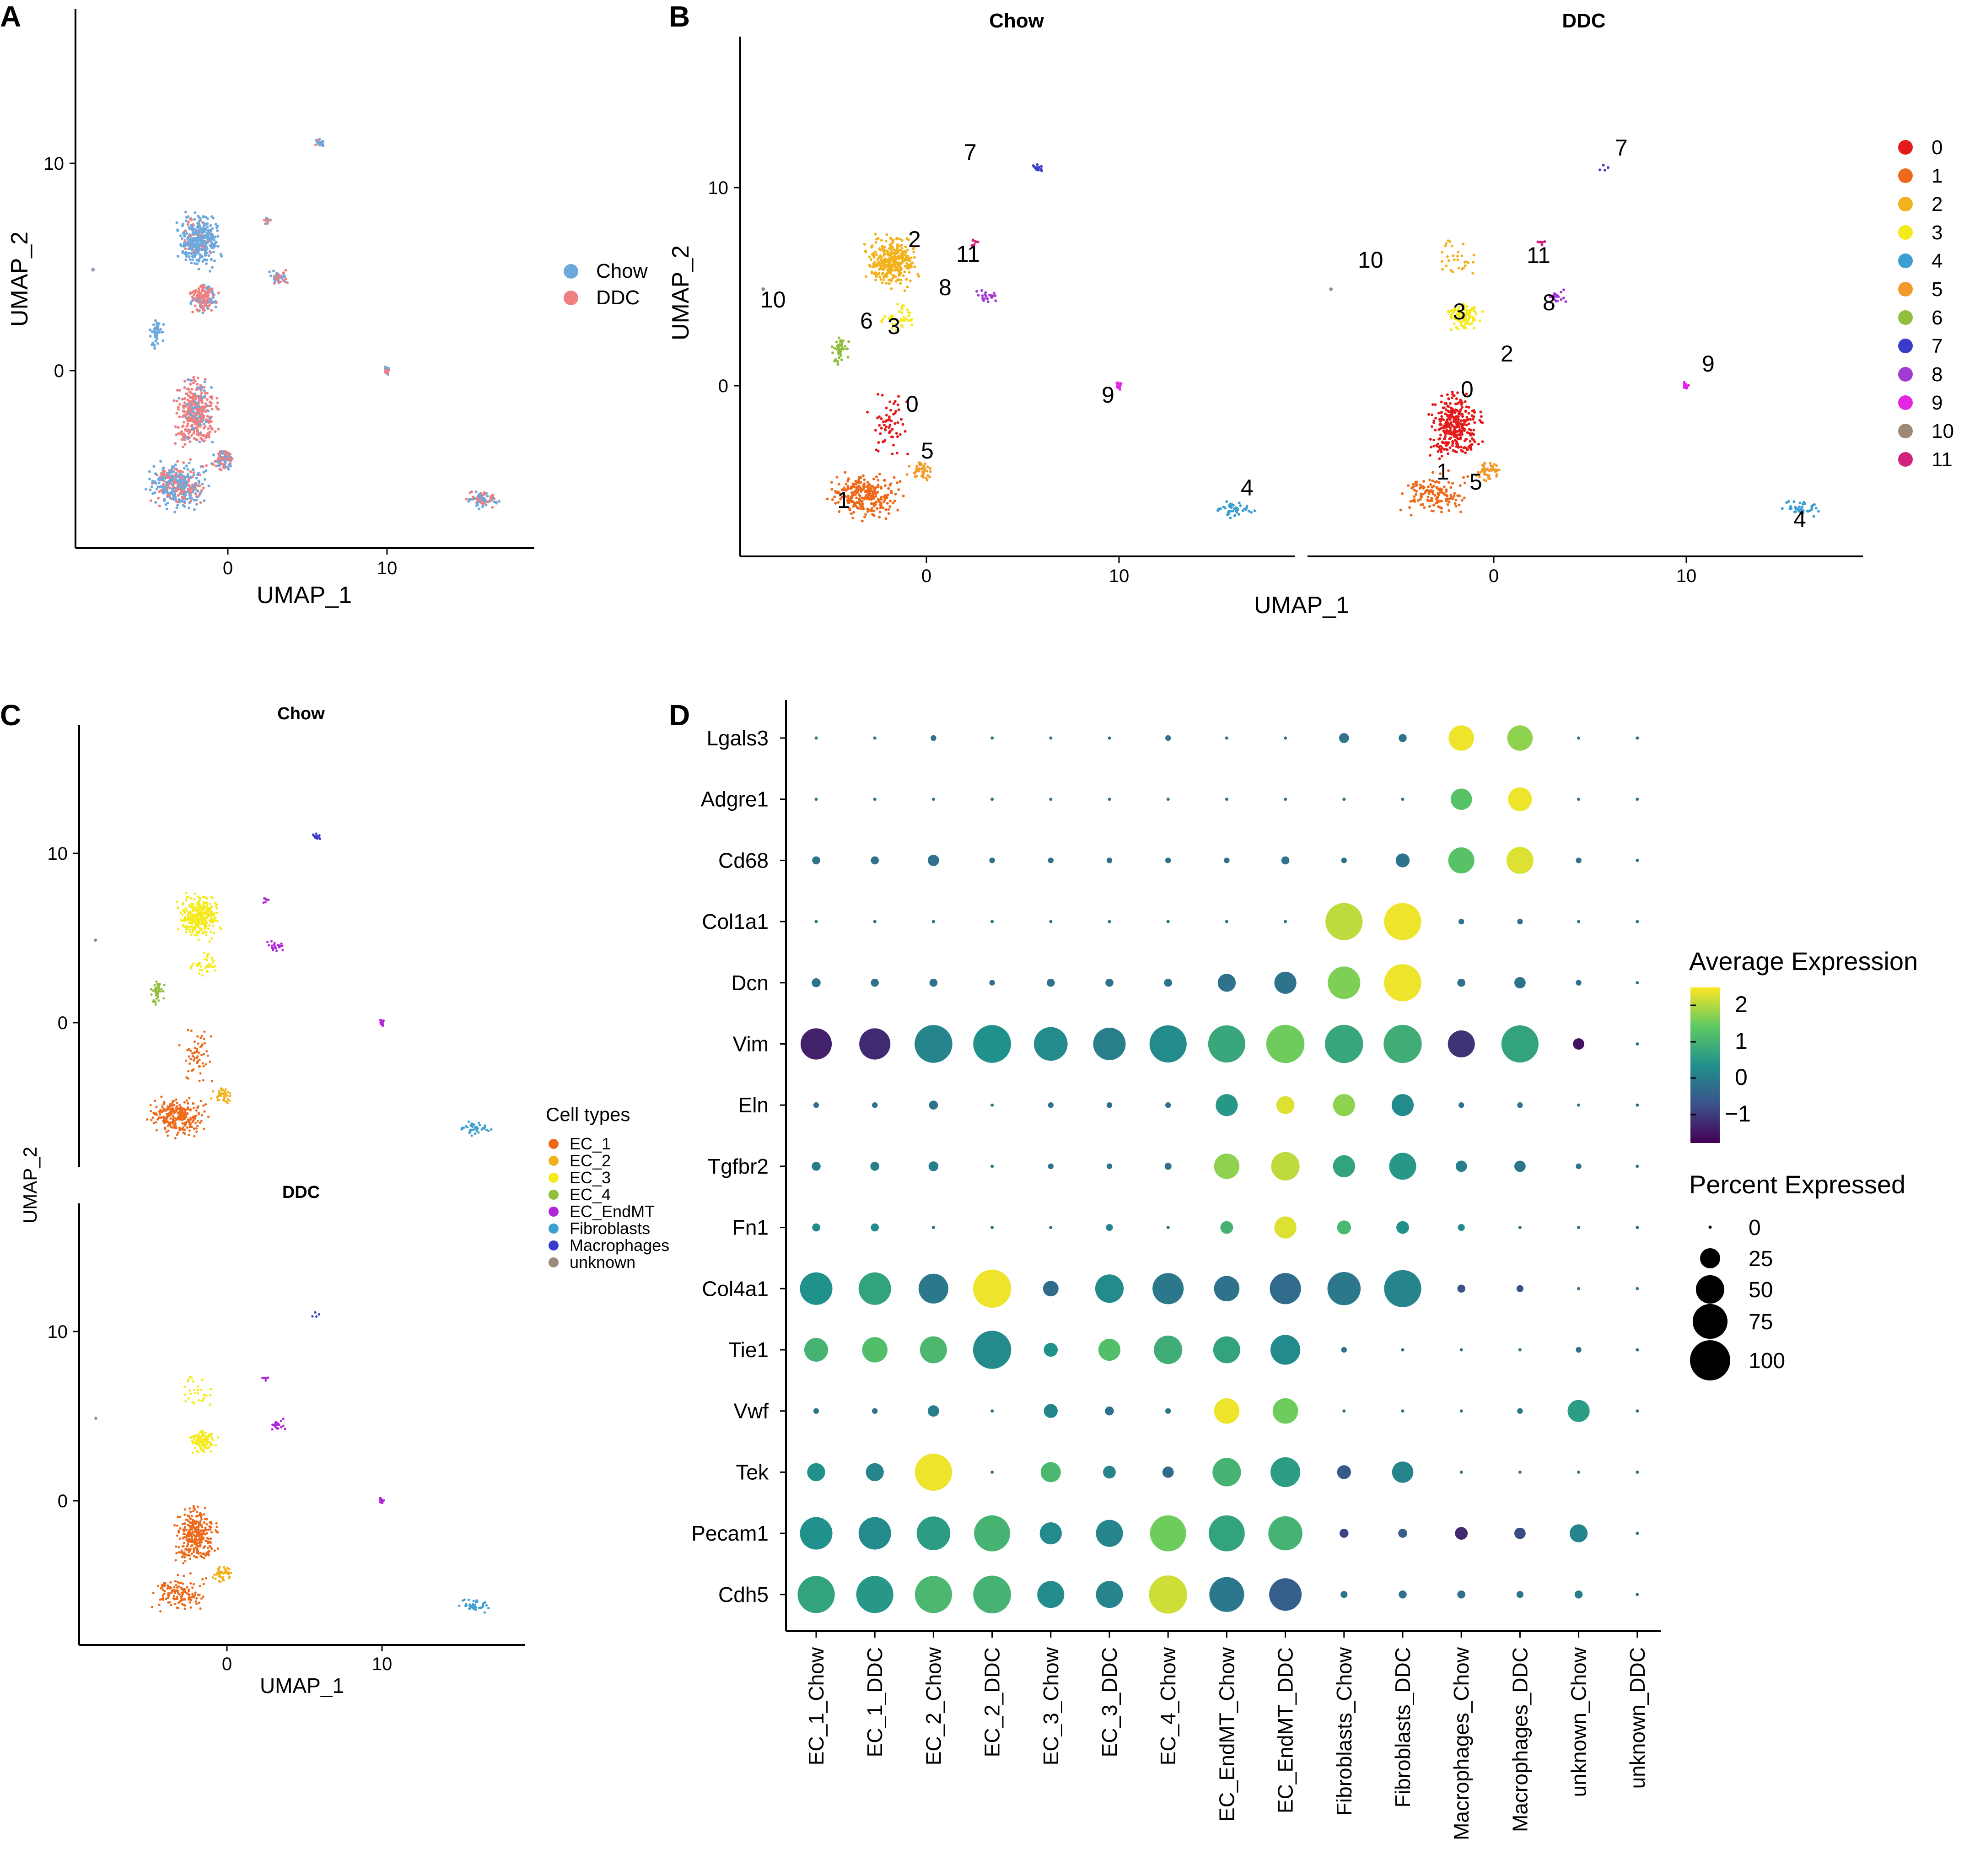 The height and width of the screenshot is (1876, 1975). I want to click on panel-b-xtick-label: 0, so click(926, 576).